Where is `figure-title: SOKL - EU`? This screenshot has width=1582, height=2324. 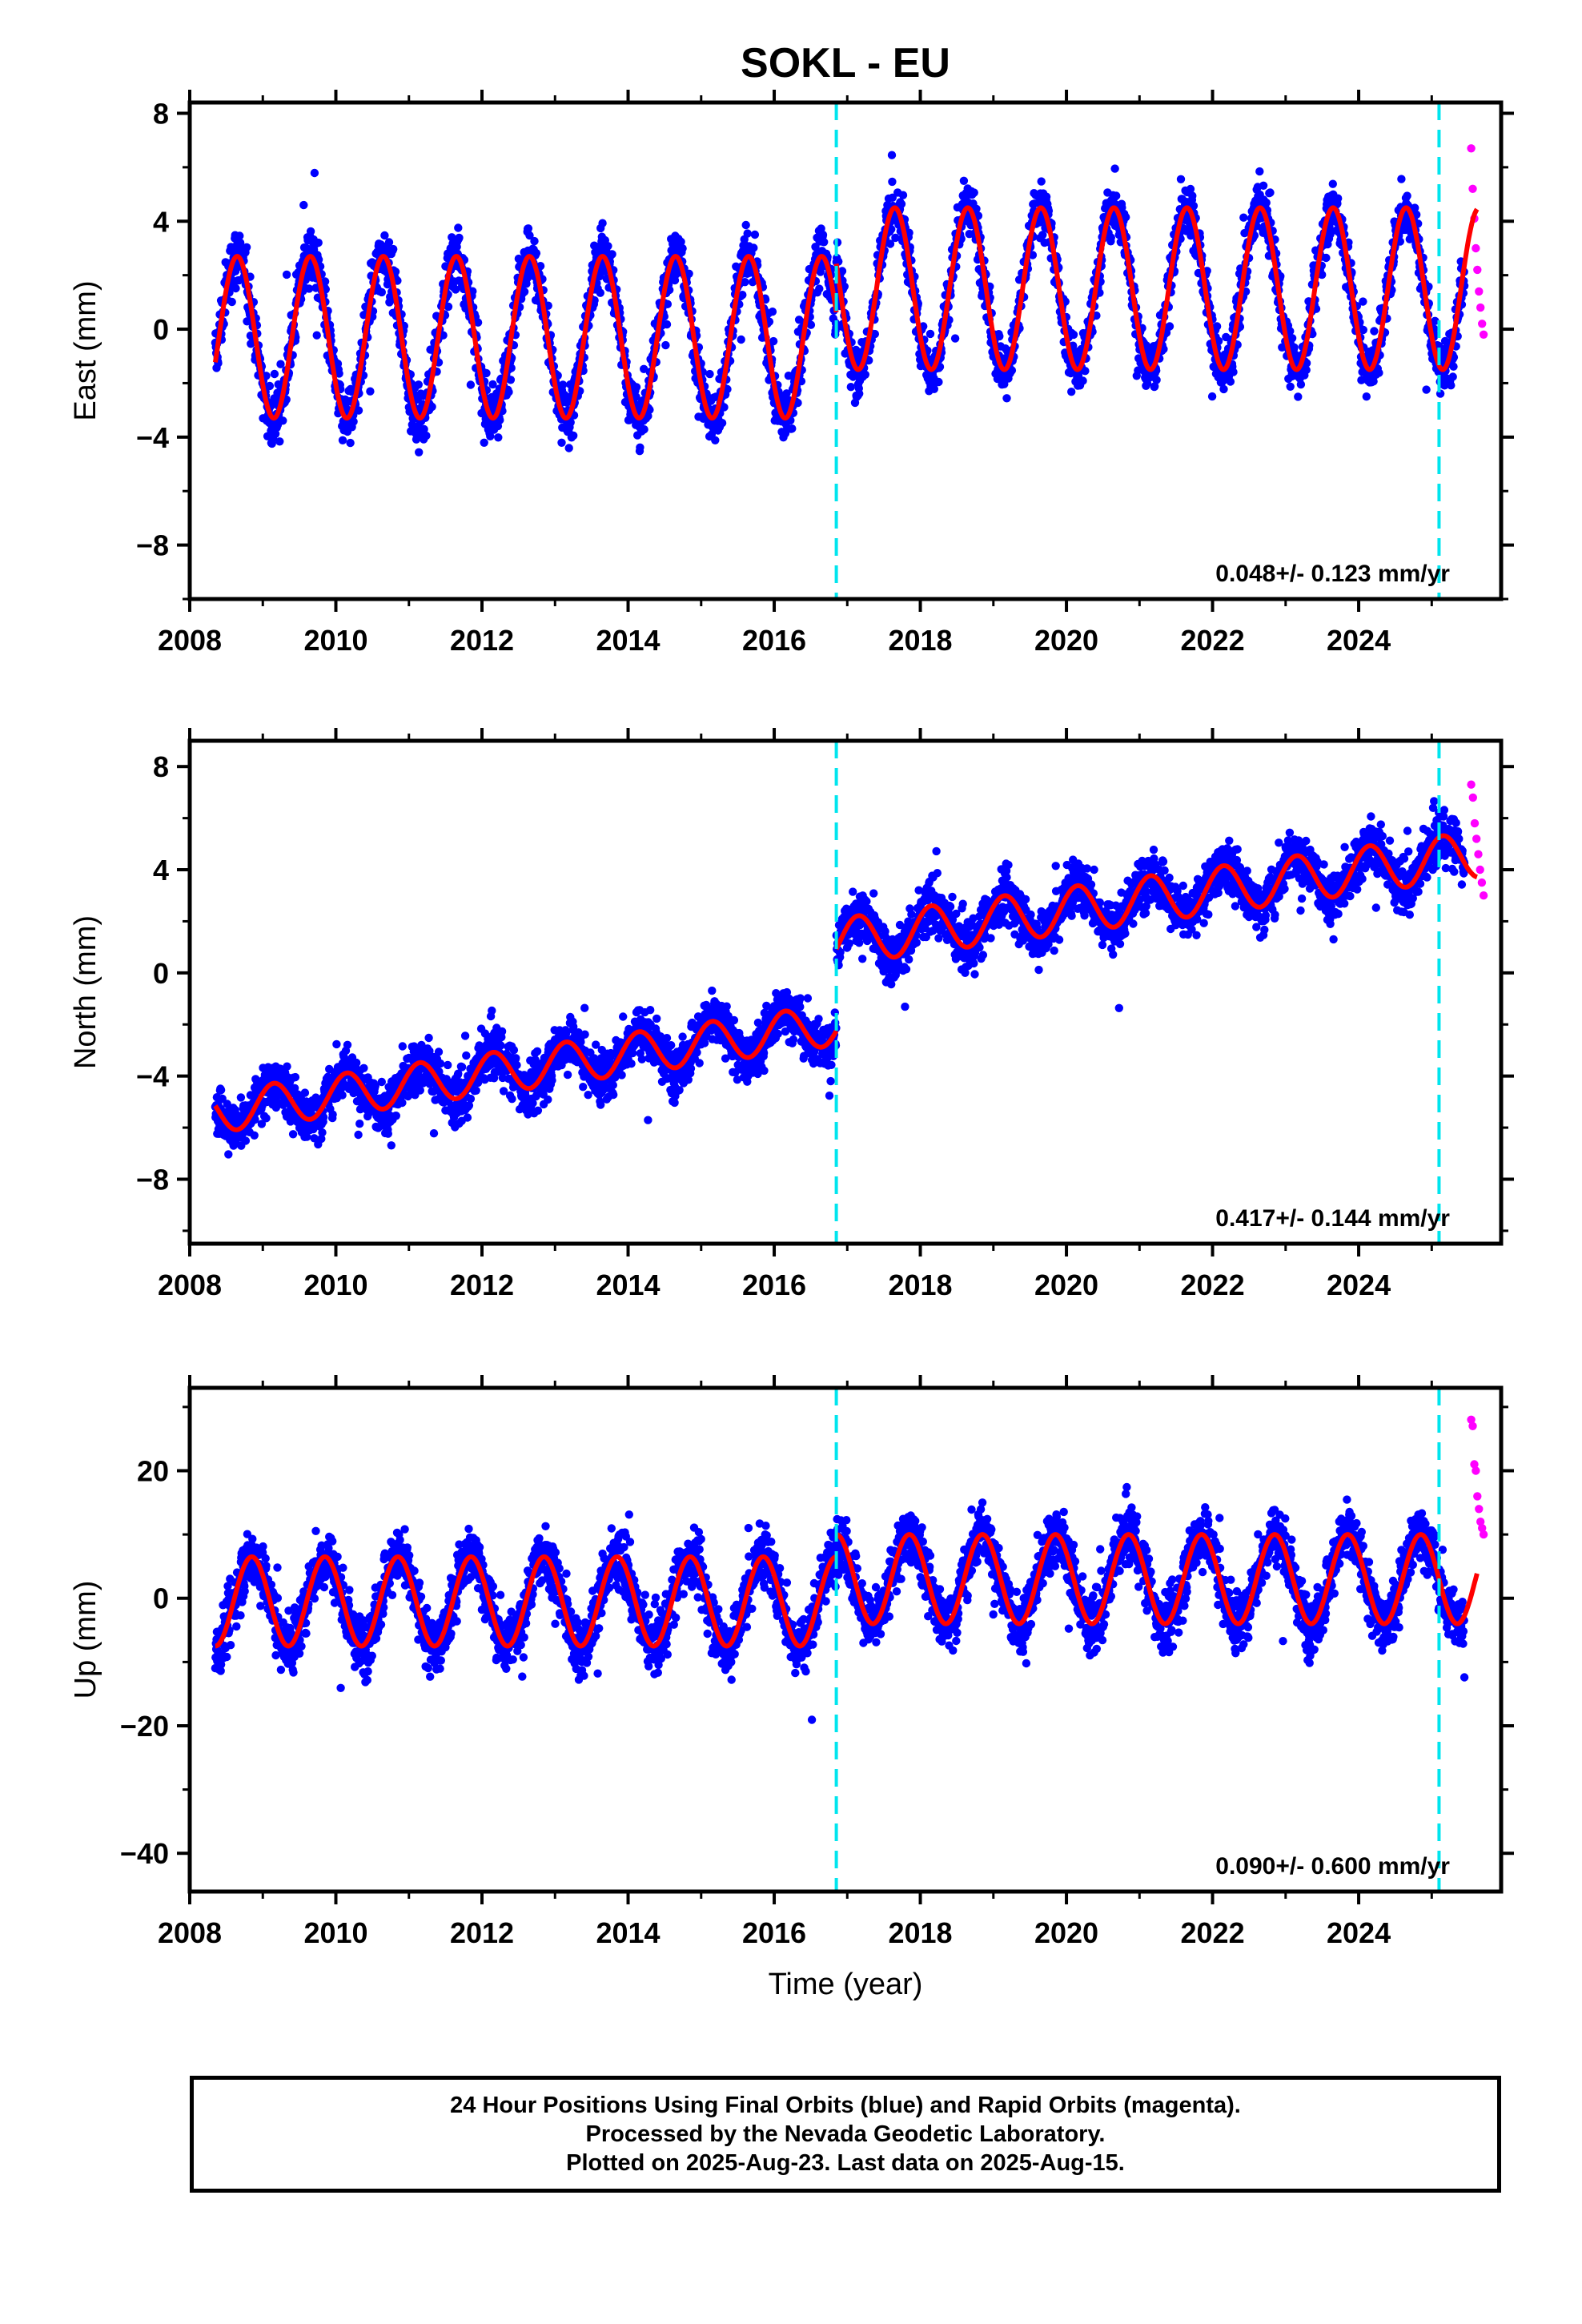 figure-title: SOKL - EU is located at coordinates (846, 63).